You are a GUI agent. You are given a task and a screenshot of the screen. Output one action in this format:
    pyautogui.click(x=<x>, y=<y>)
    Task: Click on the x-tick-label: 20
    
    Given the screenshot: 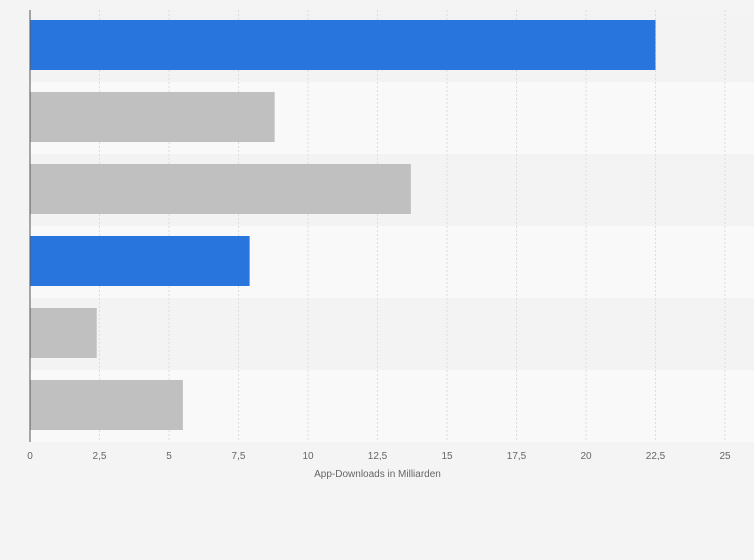 What is the action you would take?
    pyautogui.click(x=586, y=456)
    